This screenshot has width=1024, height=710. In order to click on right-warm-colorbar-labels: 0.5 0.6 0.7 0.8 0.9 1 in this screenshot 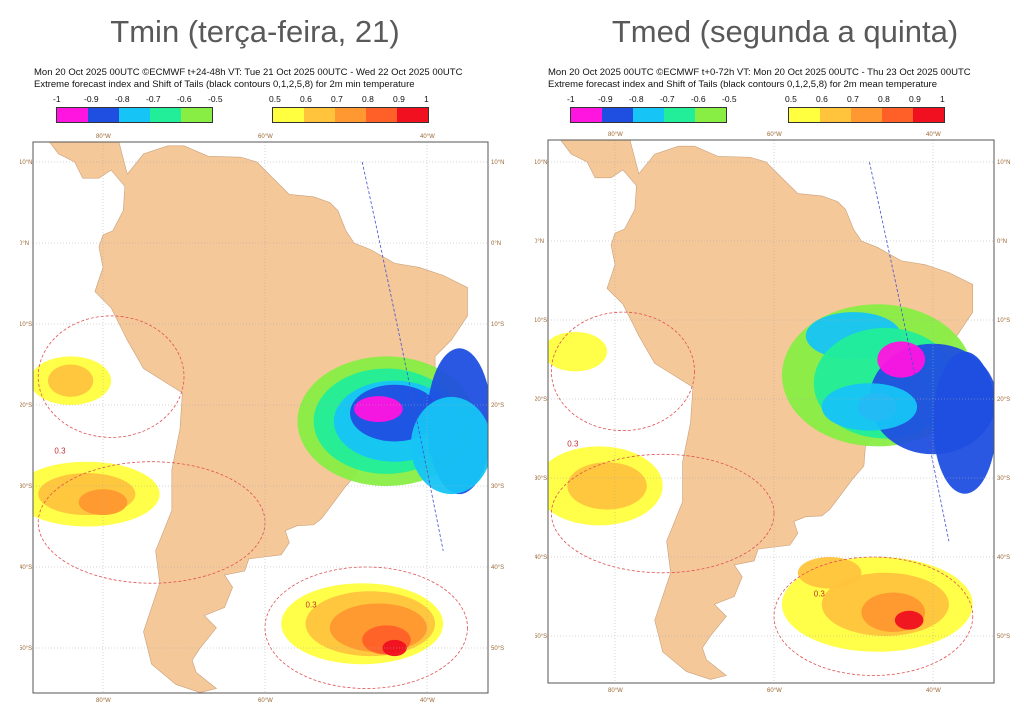, I will do `click(878, 99)`.